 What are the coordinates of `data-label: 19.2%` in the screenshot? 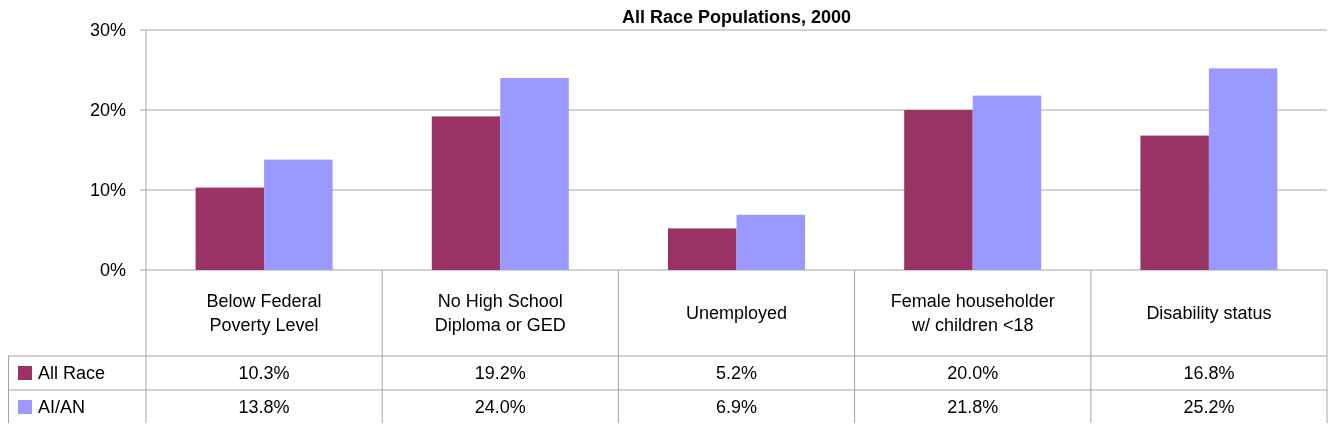 It's located at (500, 373).